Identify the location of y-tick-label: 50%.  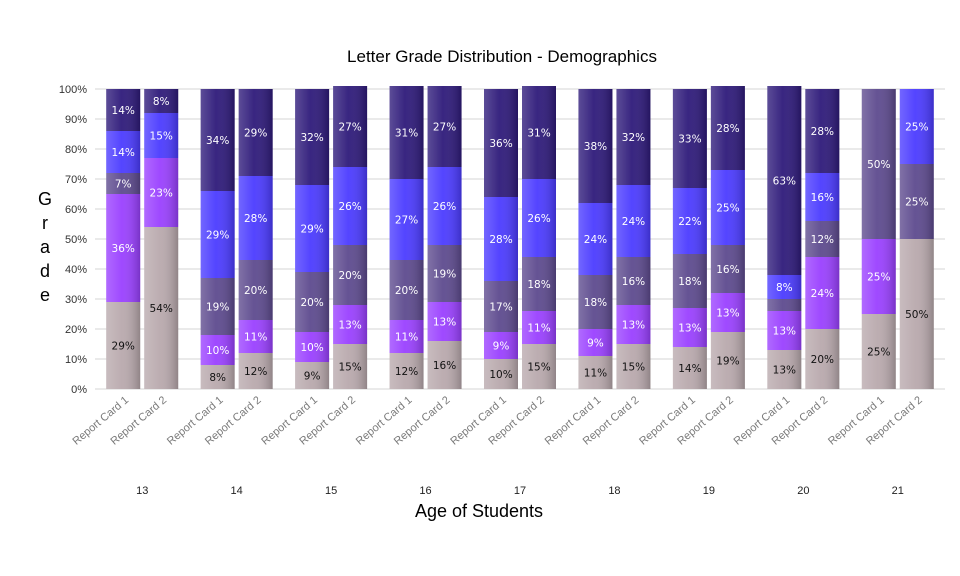
(76, 240).